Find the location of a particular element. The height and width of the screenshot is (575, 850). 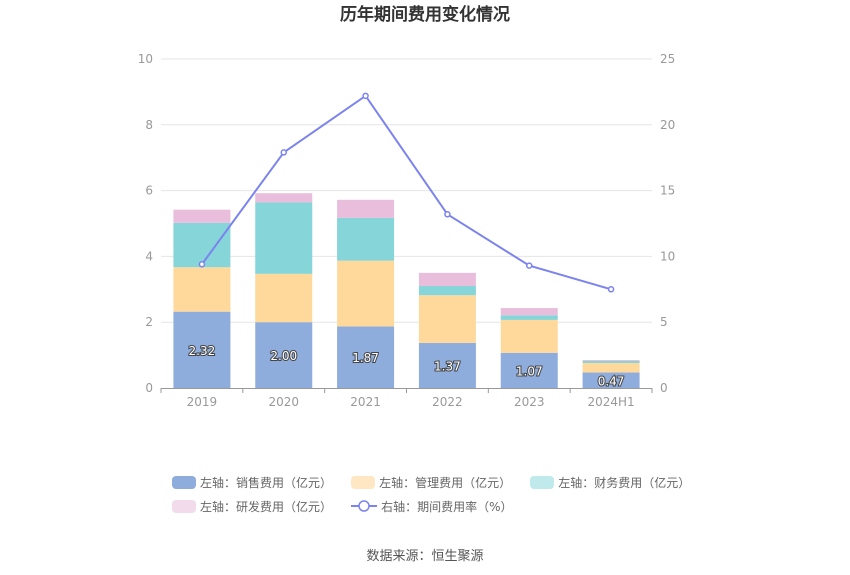

y-left-tick-label: 6 is located at coordinates (149, 191).